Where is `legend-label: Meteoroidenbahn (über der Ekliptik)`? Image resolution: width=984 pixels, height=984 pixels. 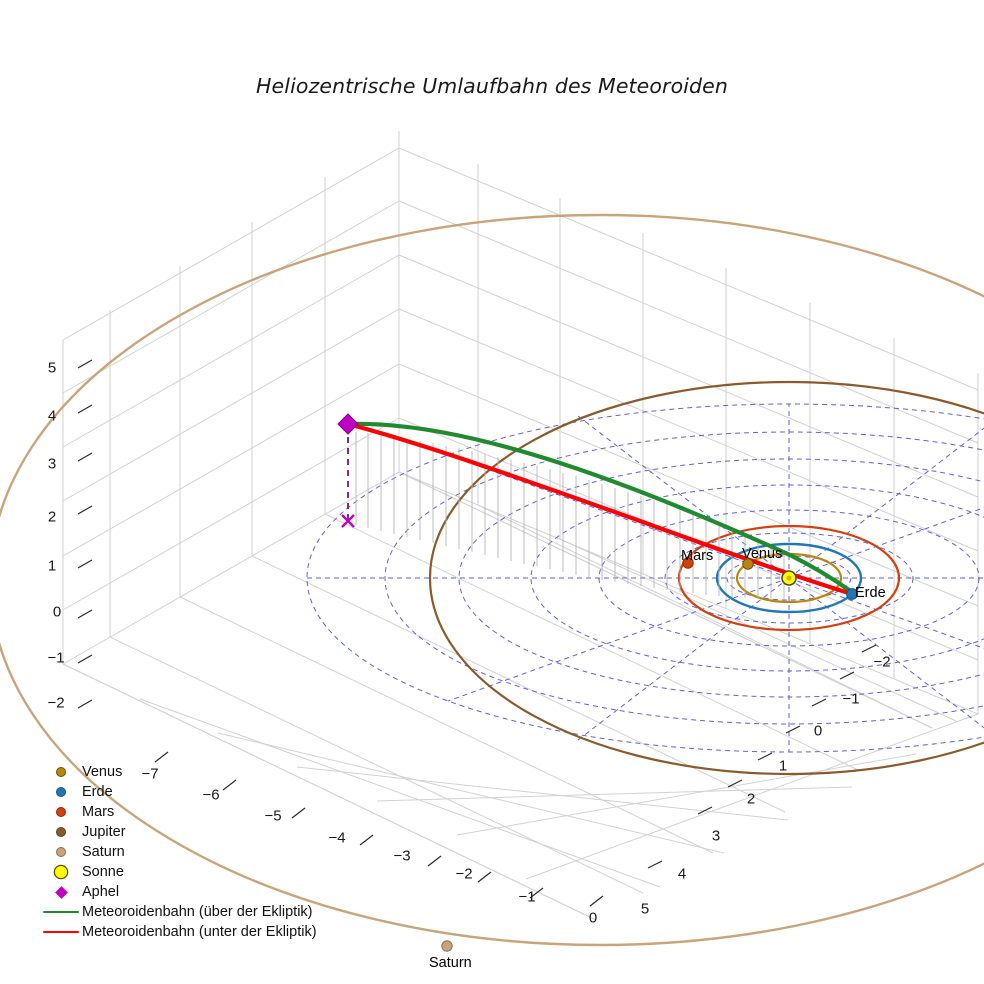
legend-label: Meteoroidenbahn (über der Ekliptik) is located at coordinates (197, 912).